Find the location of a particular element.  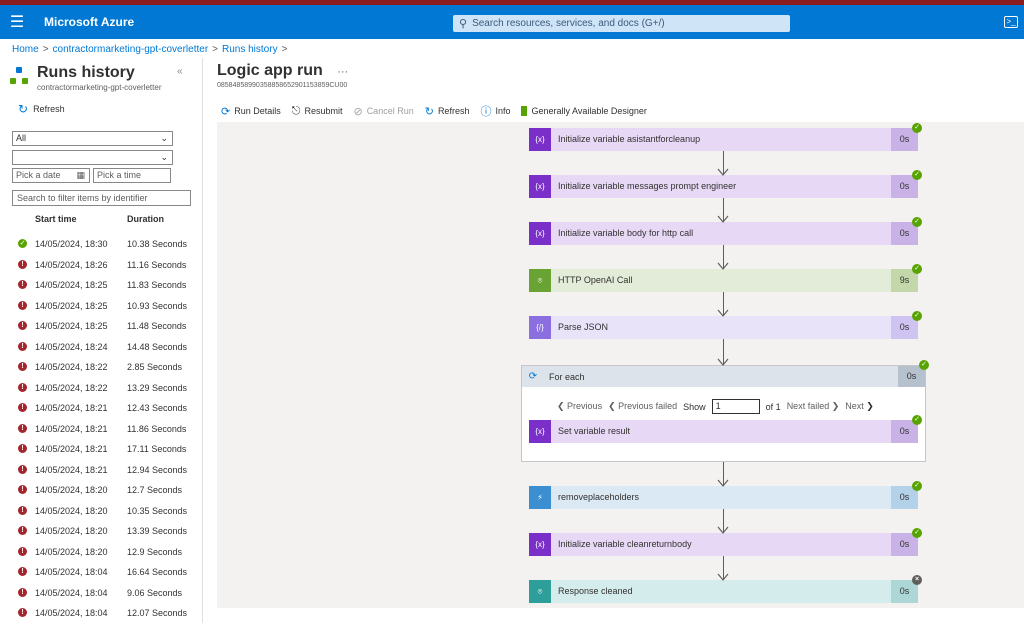

run-row: ! 14/05/2024, 18:21 12.94 Seconds is located at coordinates (101, 470).